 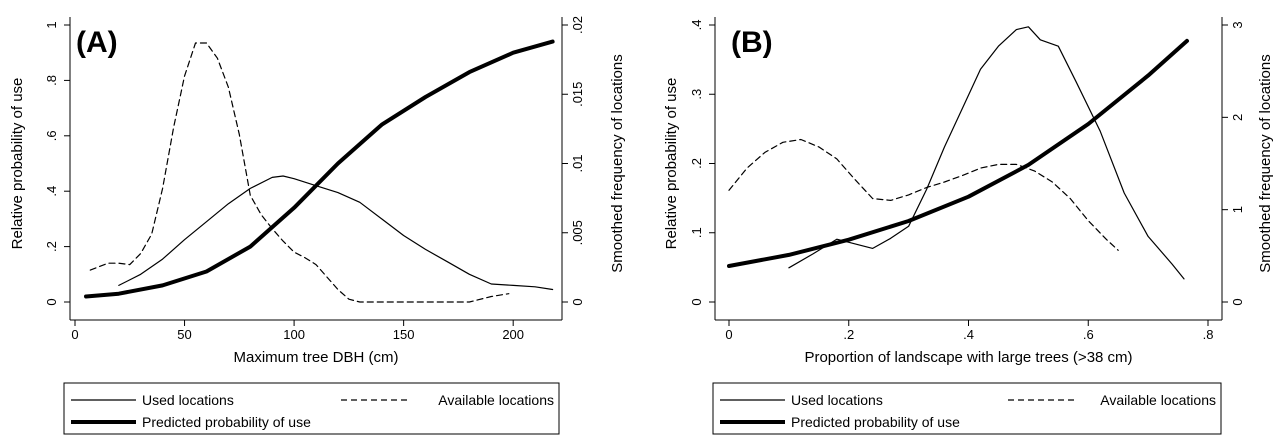 What do you see at coordinates (696, 94) in the screenshot?
I see `y-tick-label: .3` at bounding box center [696, 94].